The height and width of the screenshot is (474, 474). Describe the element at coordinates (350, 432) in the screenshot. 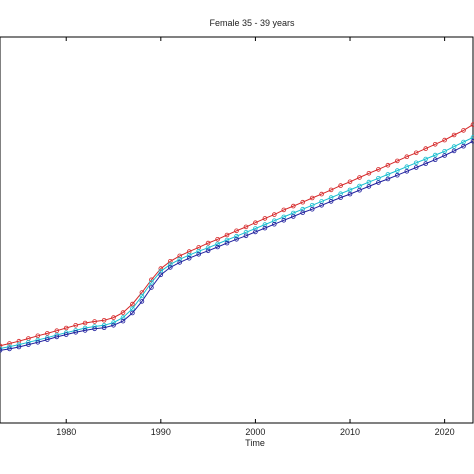

I see `x-tick-label: 2010` at that location.